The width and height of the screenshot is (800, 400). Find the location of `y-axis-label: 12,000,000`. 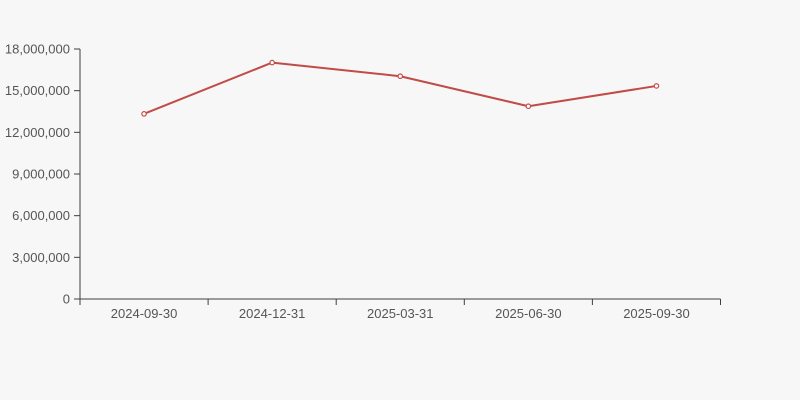

y-axis-label: 12,000,000 is located at coordinates (37, 132).